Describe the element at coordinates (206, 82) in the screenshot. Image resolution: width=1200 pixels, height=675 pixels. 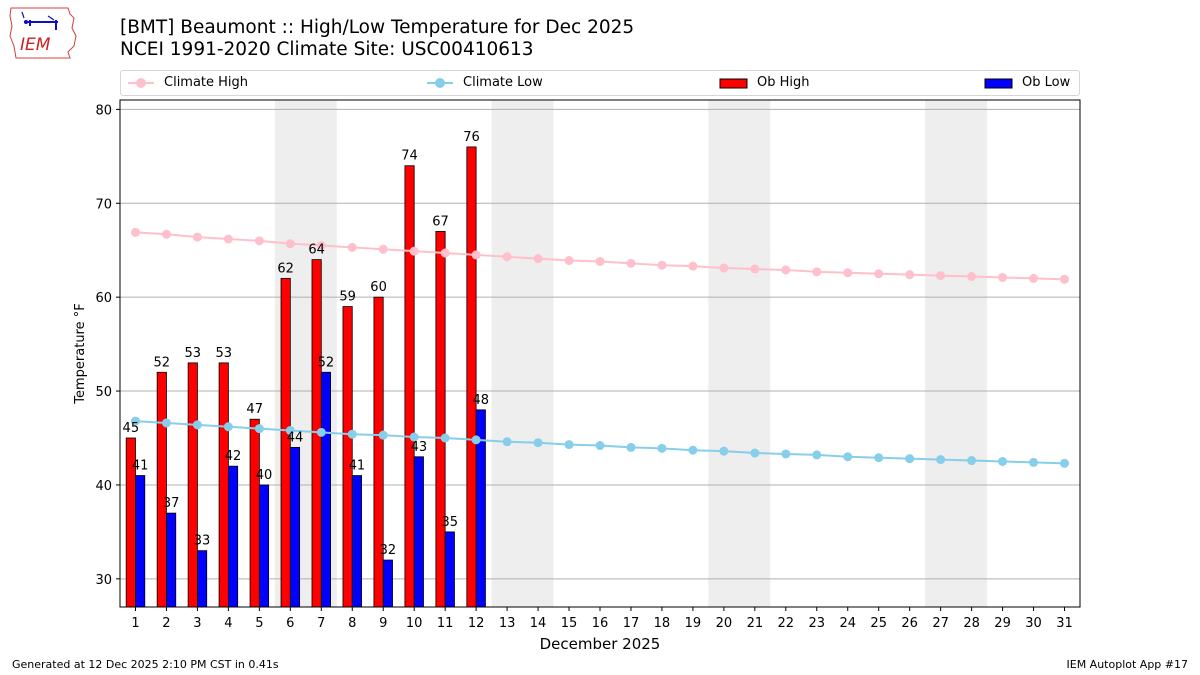
I see `legend-label: Climate High` at that location.